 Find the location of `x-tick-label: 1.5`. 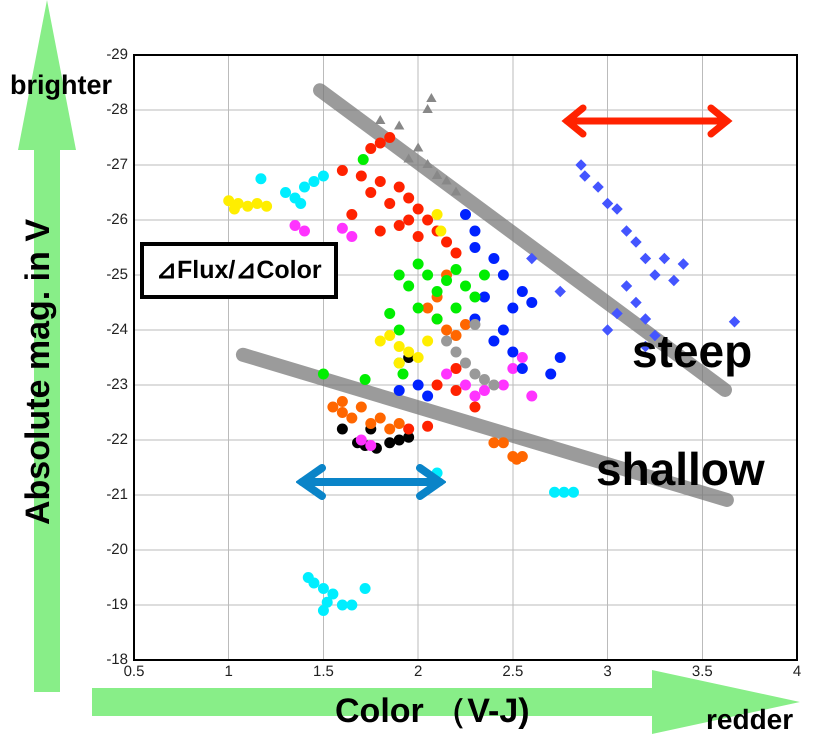

x-tick-label: 1.5 is located at coordinates (323, 671).